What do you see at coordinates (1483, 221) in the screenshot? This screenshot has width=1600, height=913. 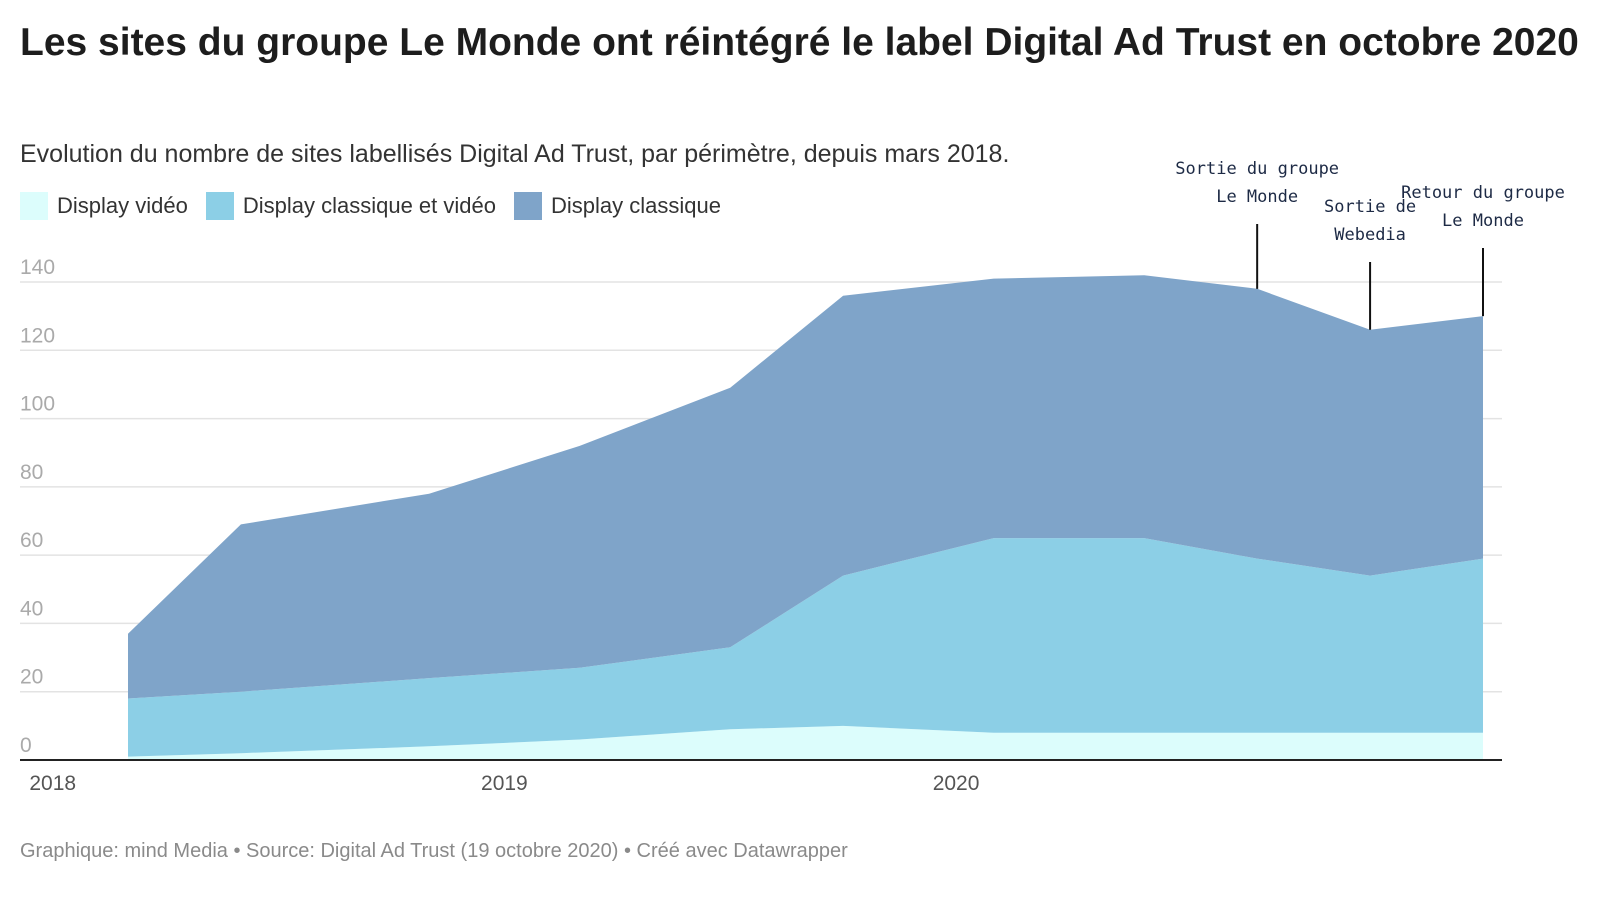 I see `annotation-label-3-line-2: Le Monde` at bounding box center [1483, 221].